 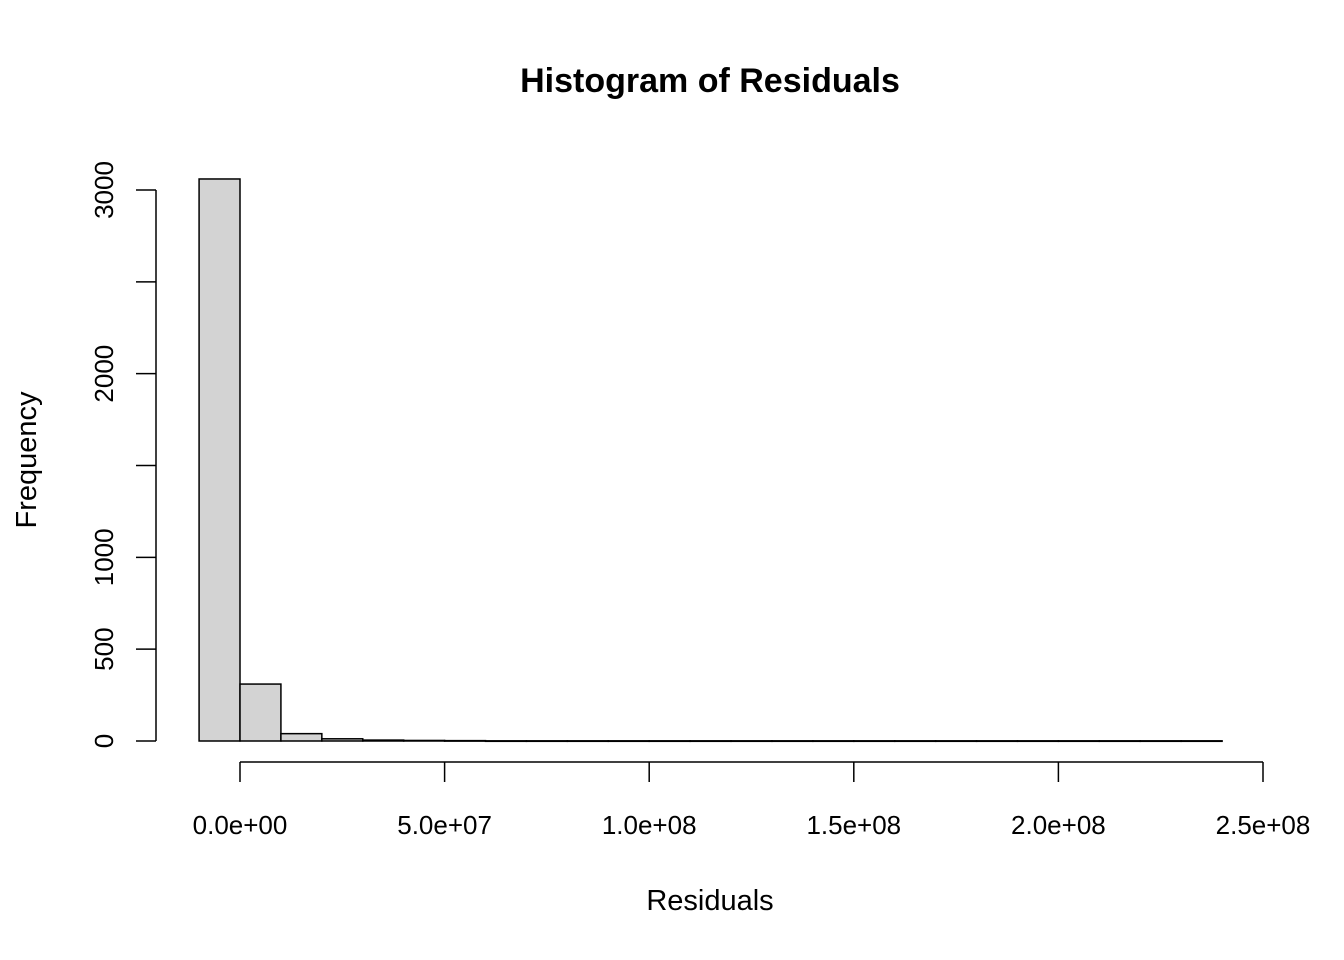 What do you see at coordinates (1263, 825) in the screenshot?
I see `x-tick-label: 2.5e+08` at bounding box center [1263, 825].